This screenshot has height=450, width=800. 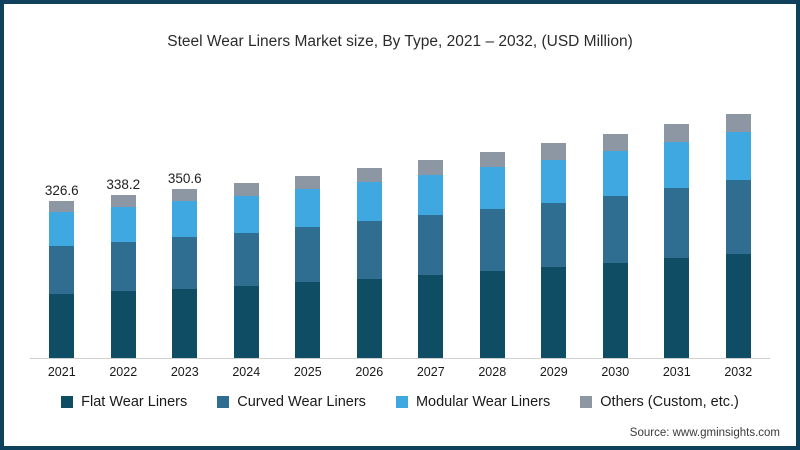 I want to click on bar-2024, so click(x=246, y=270).